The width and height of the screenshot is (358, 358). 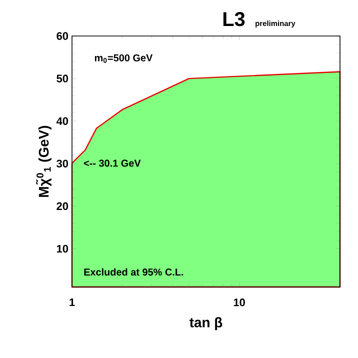 I want to click on y-axis-title: Mχ̃$^{0}$$_{1}$ (GeV), so click(x=44, y=161).